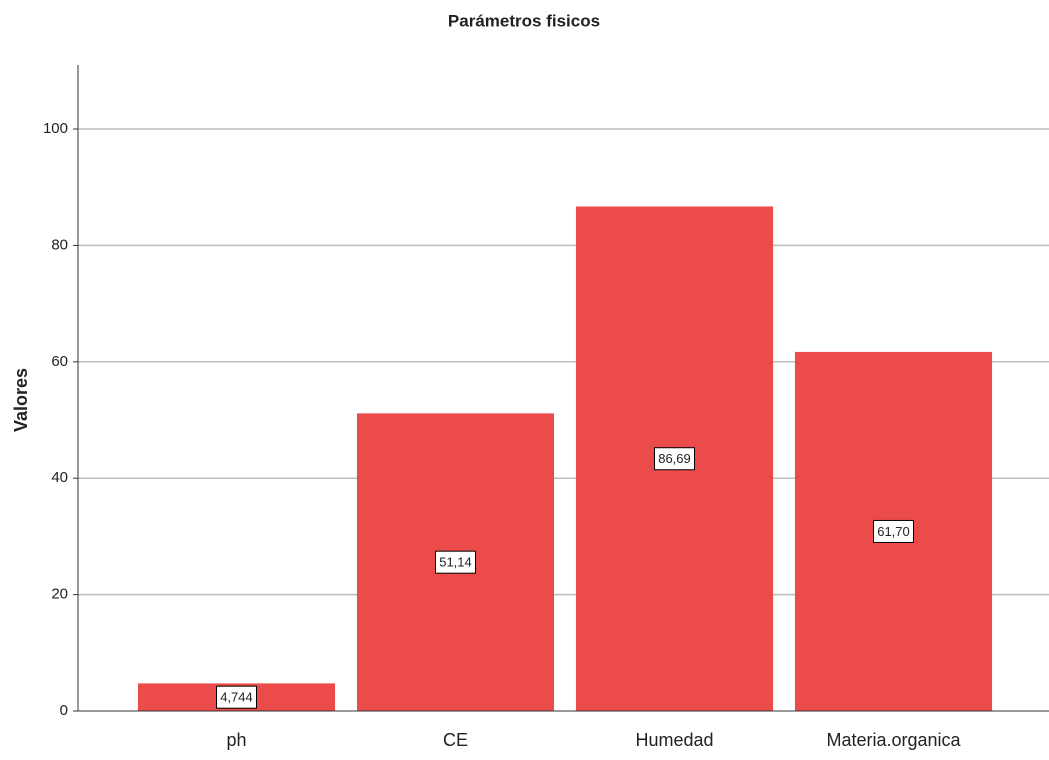  I want to click on value-label: 51,14, so click(455, 562).